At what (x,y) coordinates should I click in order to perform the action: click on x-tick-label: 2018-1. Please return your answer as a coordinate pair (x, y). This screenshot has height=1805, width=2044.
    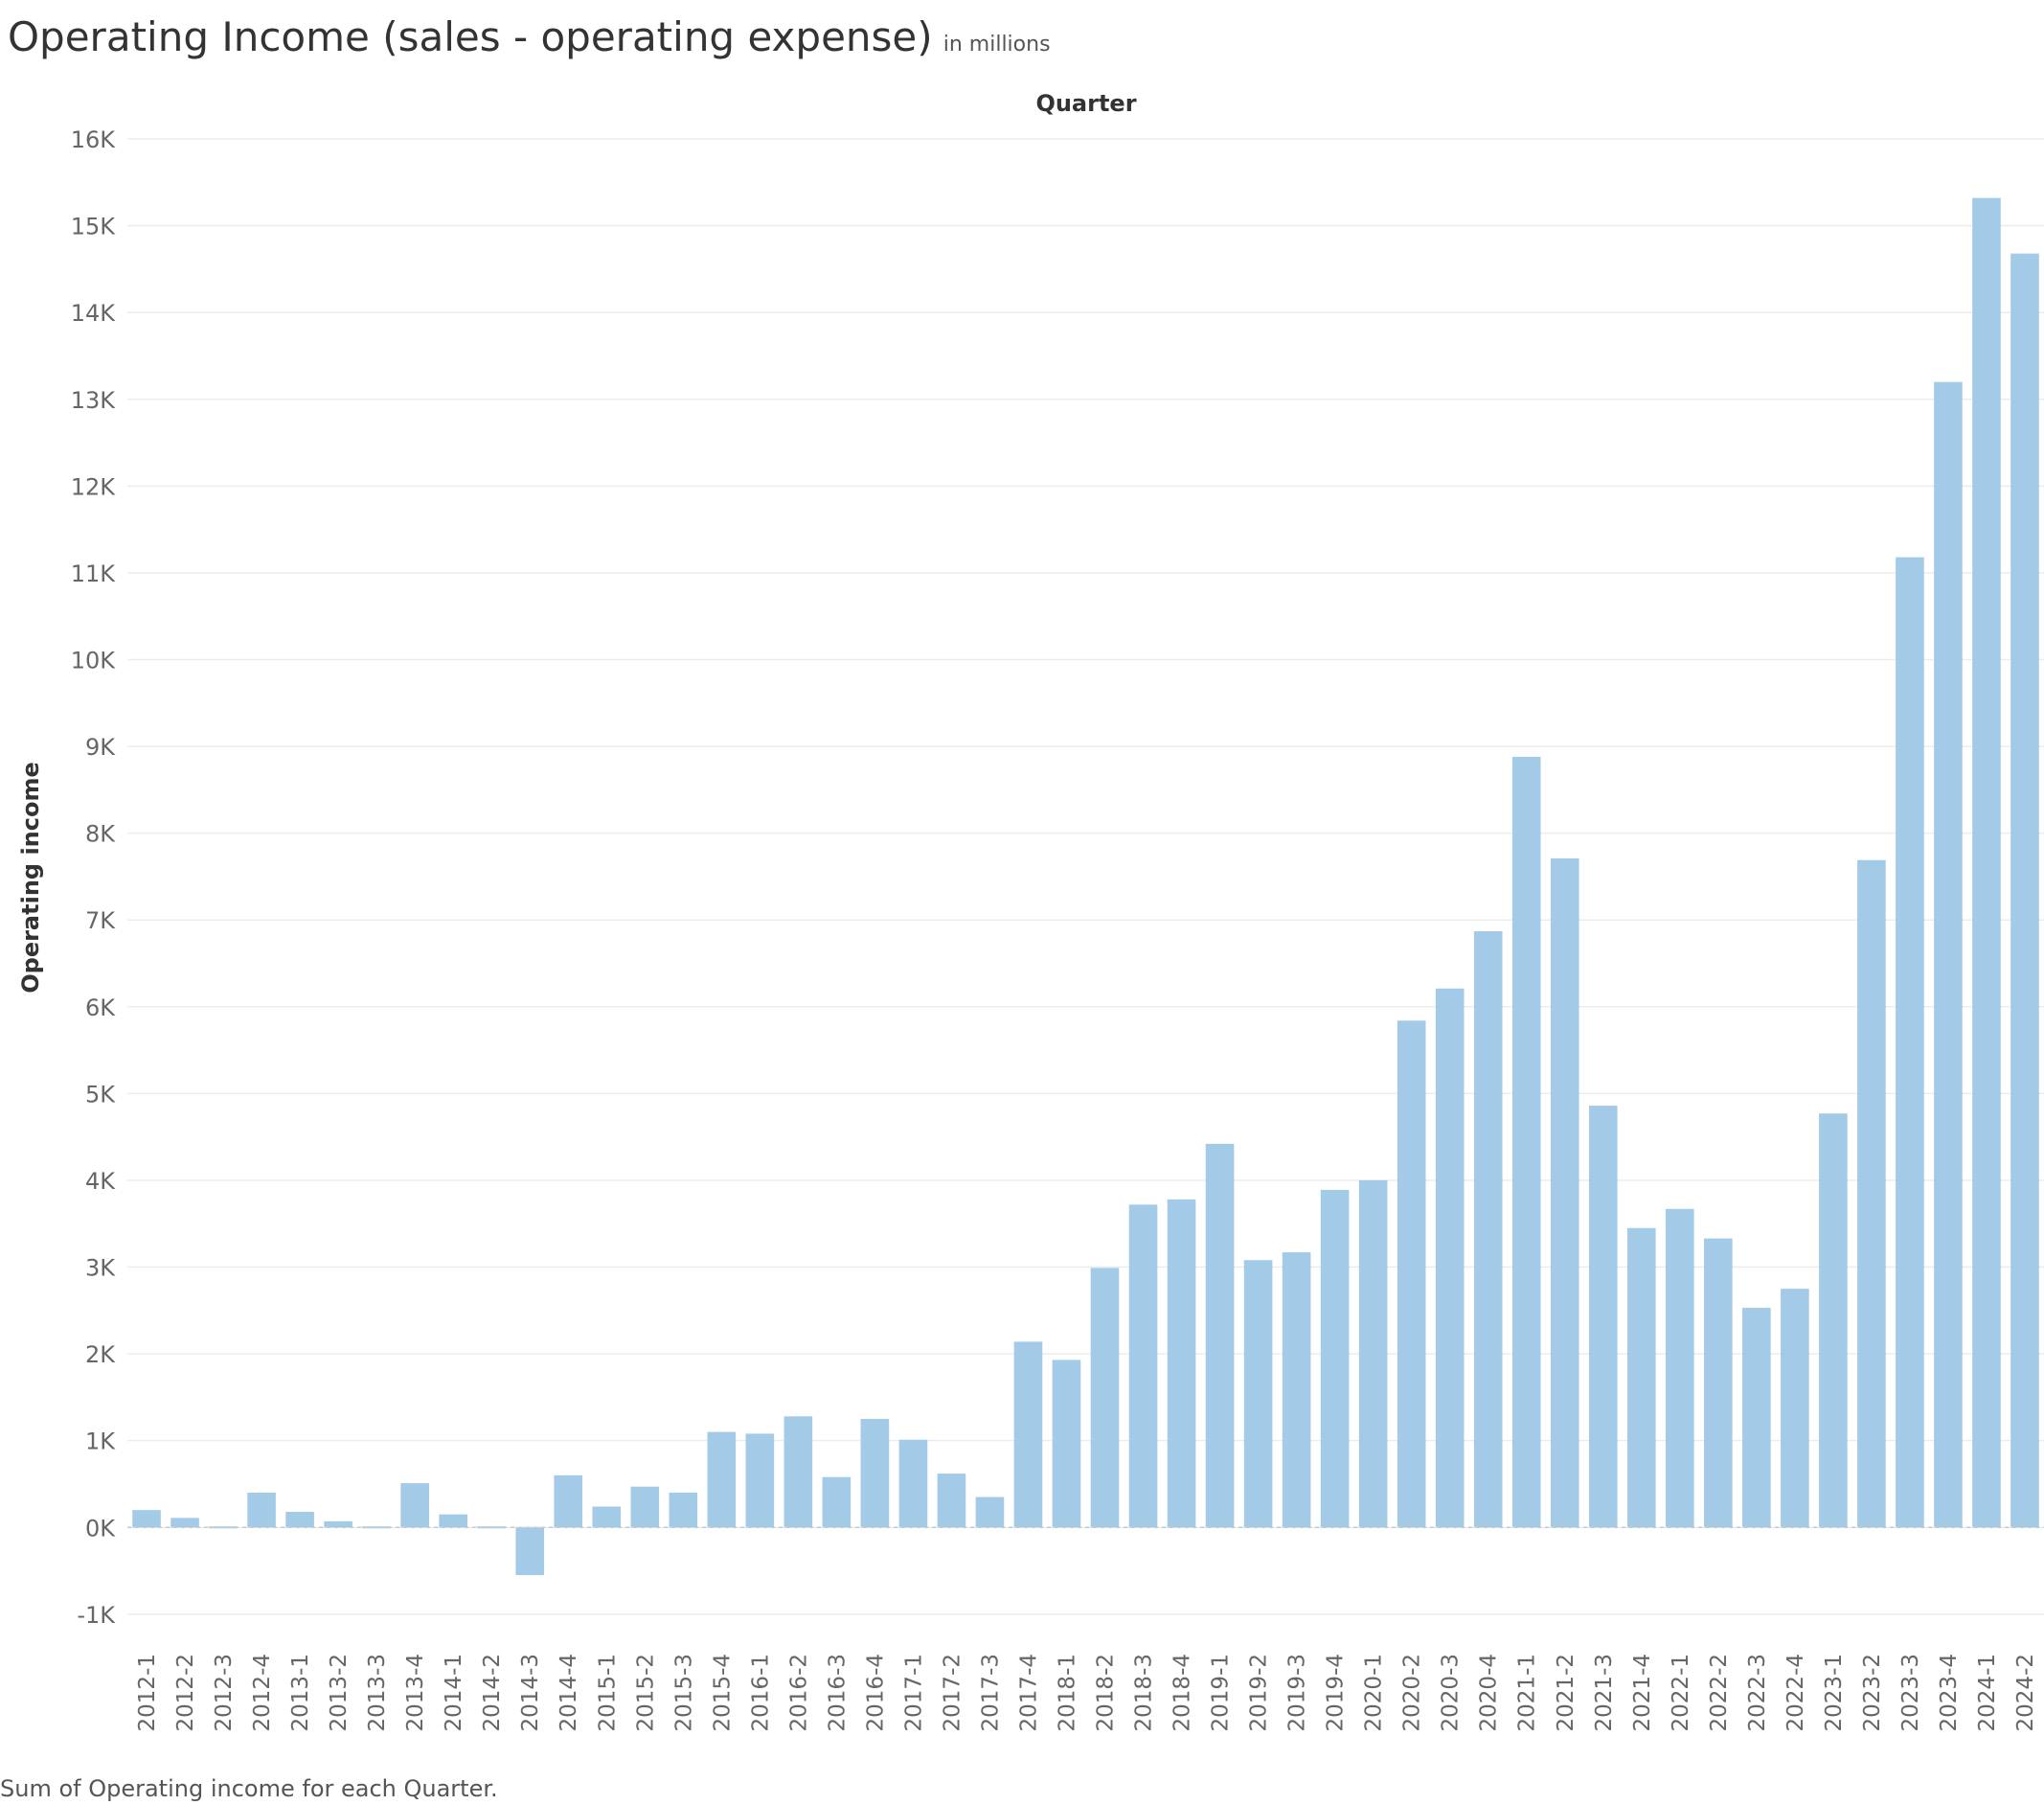
    Looking at the image, I should click on (1067, 1692).